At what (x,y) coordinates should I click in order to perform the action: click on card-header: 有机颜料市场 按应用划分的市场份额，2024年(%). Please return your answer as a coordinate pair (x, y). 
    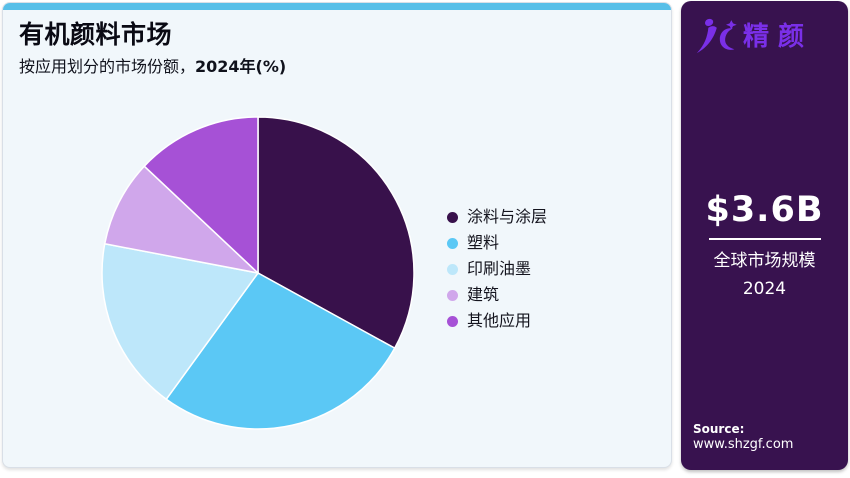
    Looking at the image, I should click on (152, 48).